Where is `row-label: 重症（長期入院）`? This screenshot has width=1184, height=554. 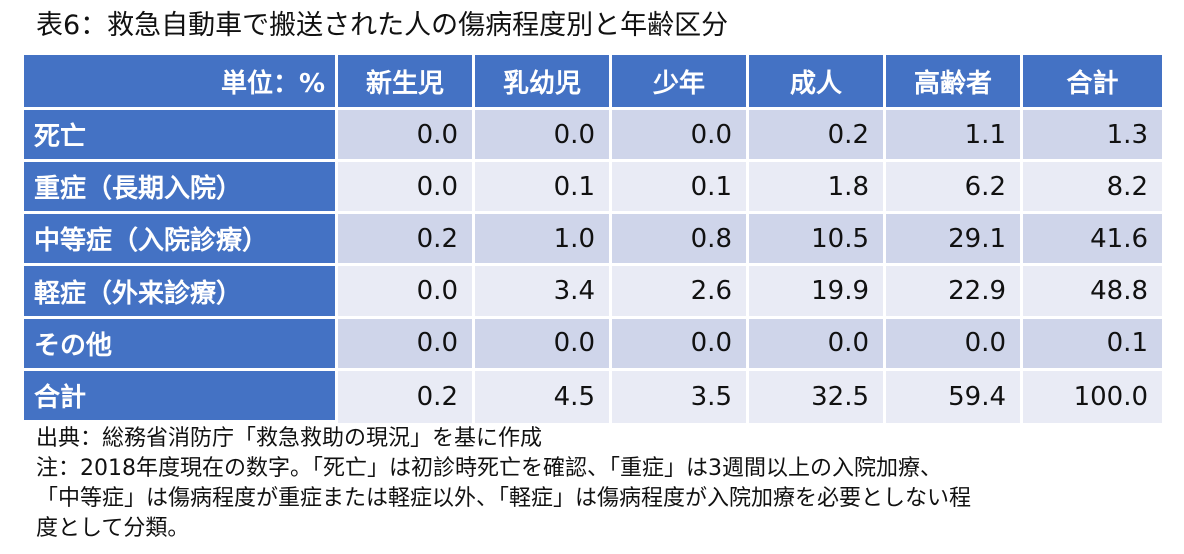
row-label: 重症（長期入院） is located at coordinates (181, 188).